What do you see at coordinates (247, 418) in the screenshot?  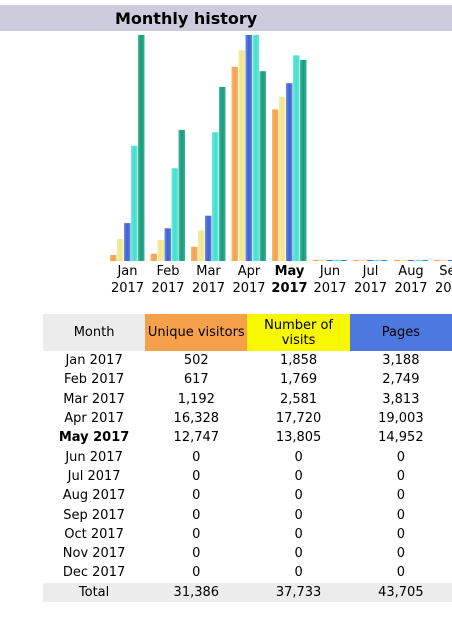 I see `table-row: Apr 2017 16,328 17,720 19,003` at bounding box center [247, 418].